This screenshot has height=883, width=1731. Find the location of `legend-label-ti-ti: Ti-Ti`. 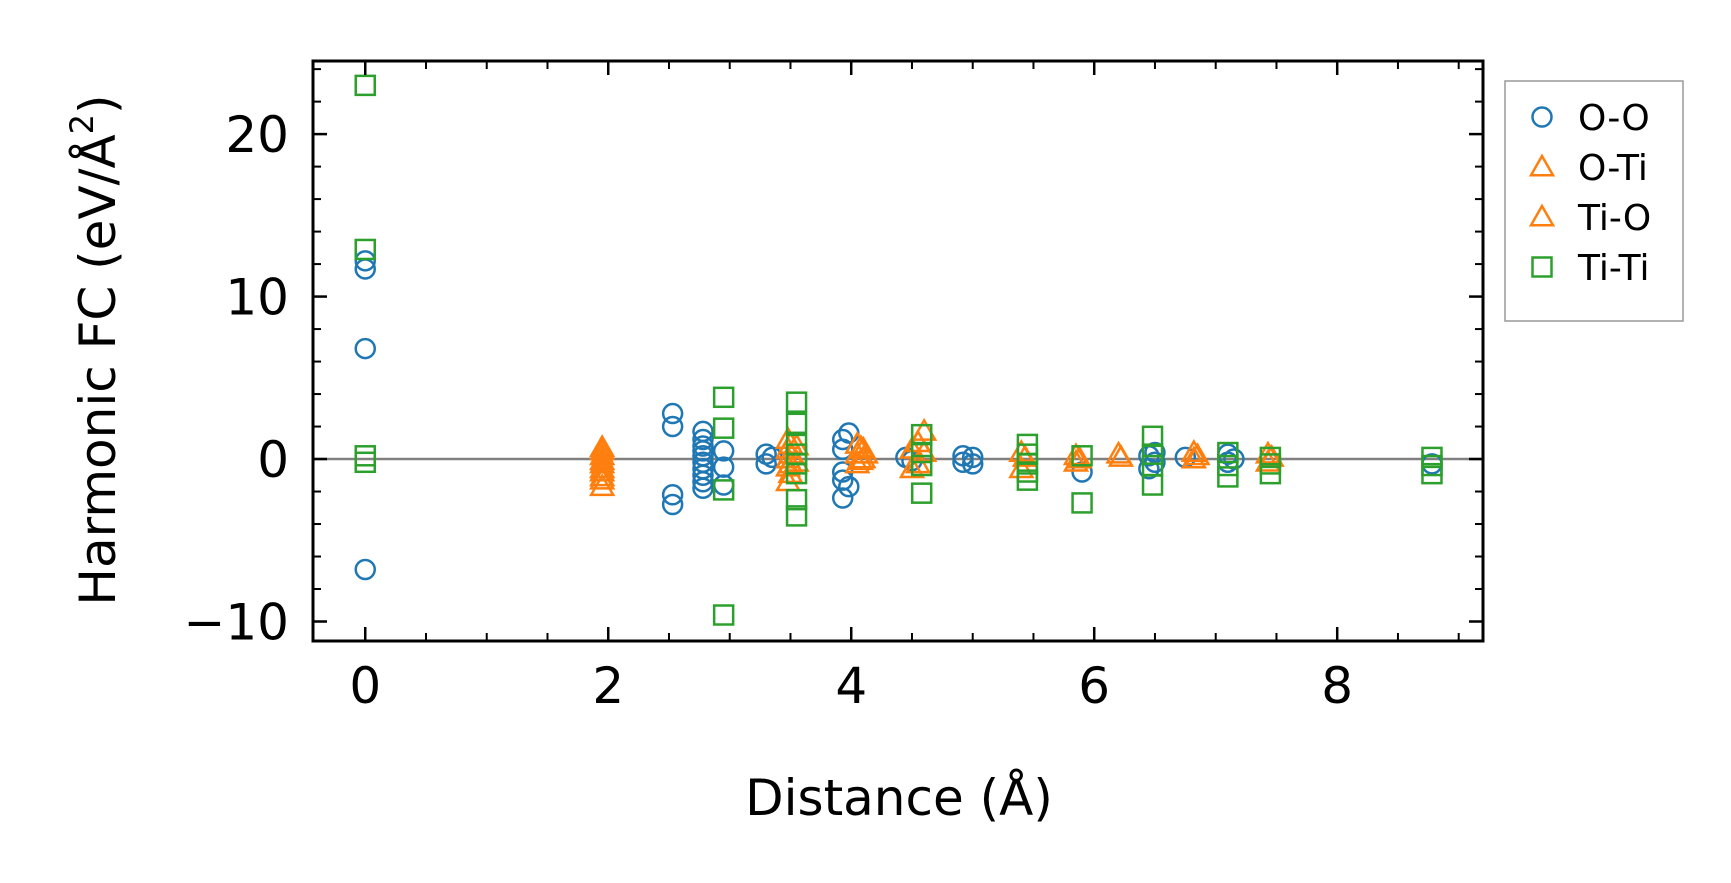

legend-label-ti-ti: Ti-Ti is located at coordinates (1613, 268).